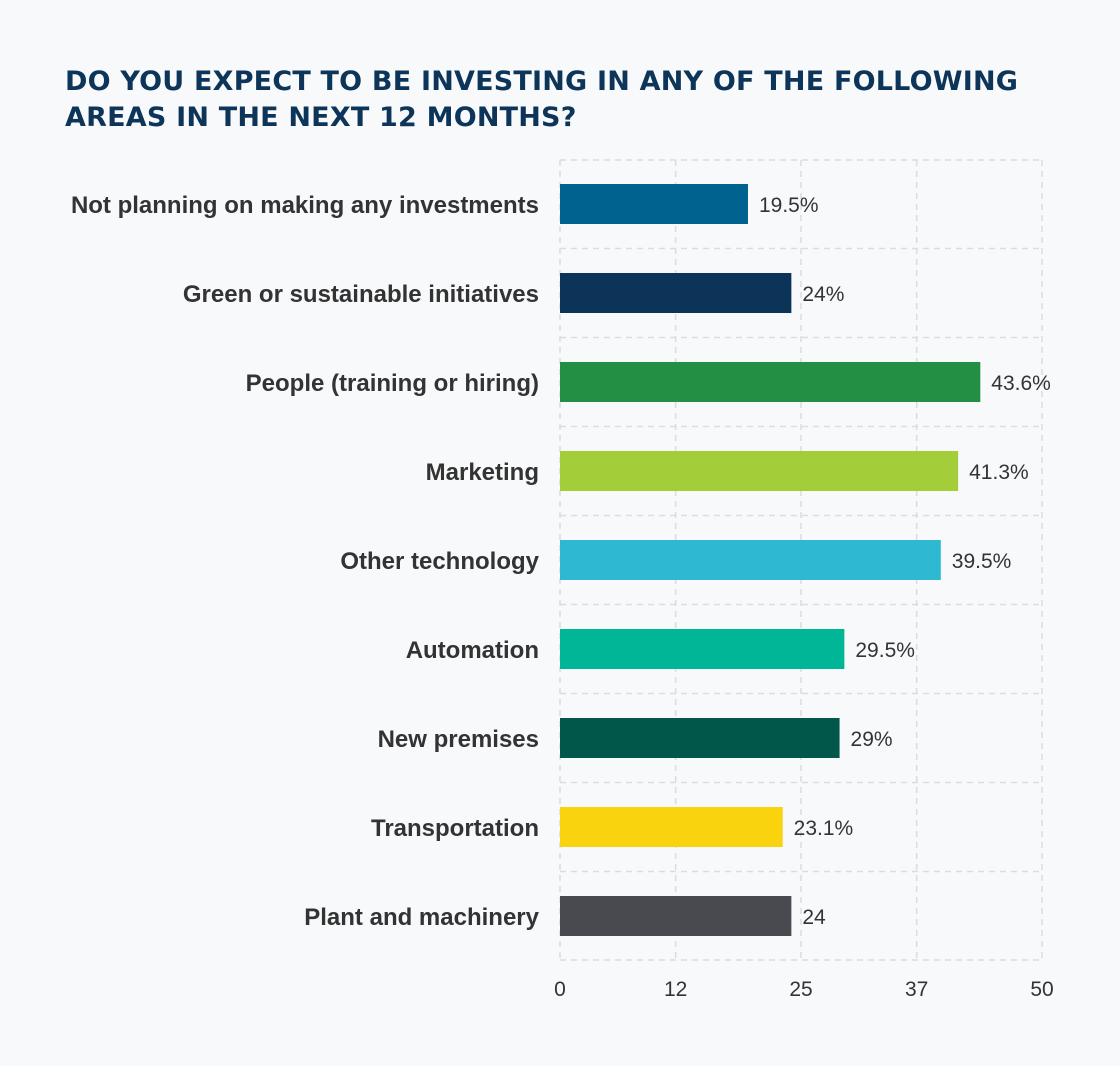 This screenshot has height=1066, width=1120. I want to click on value-label: 43.6%, so click(1021, 383).